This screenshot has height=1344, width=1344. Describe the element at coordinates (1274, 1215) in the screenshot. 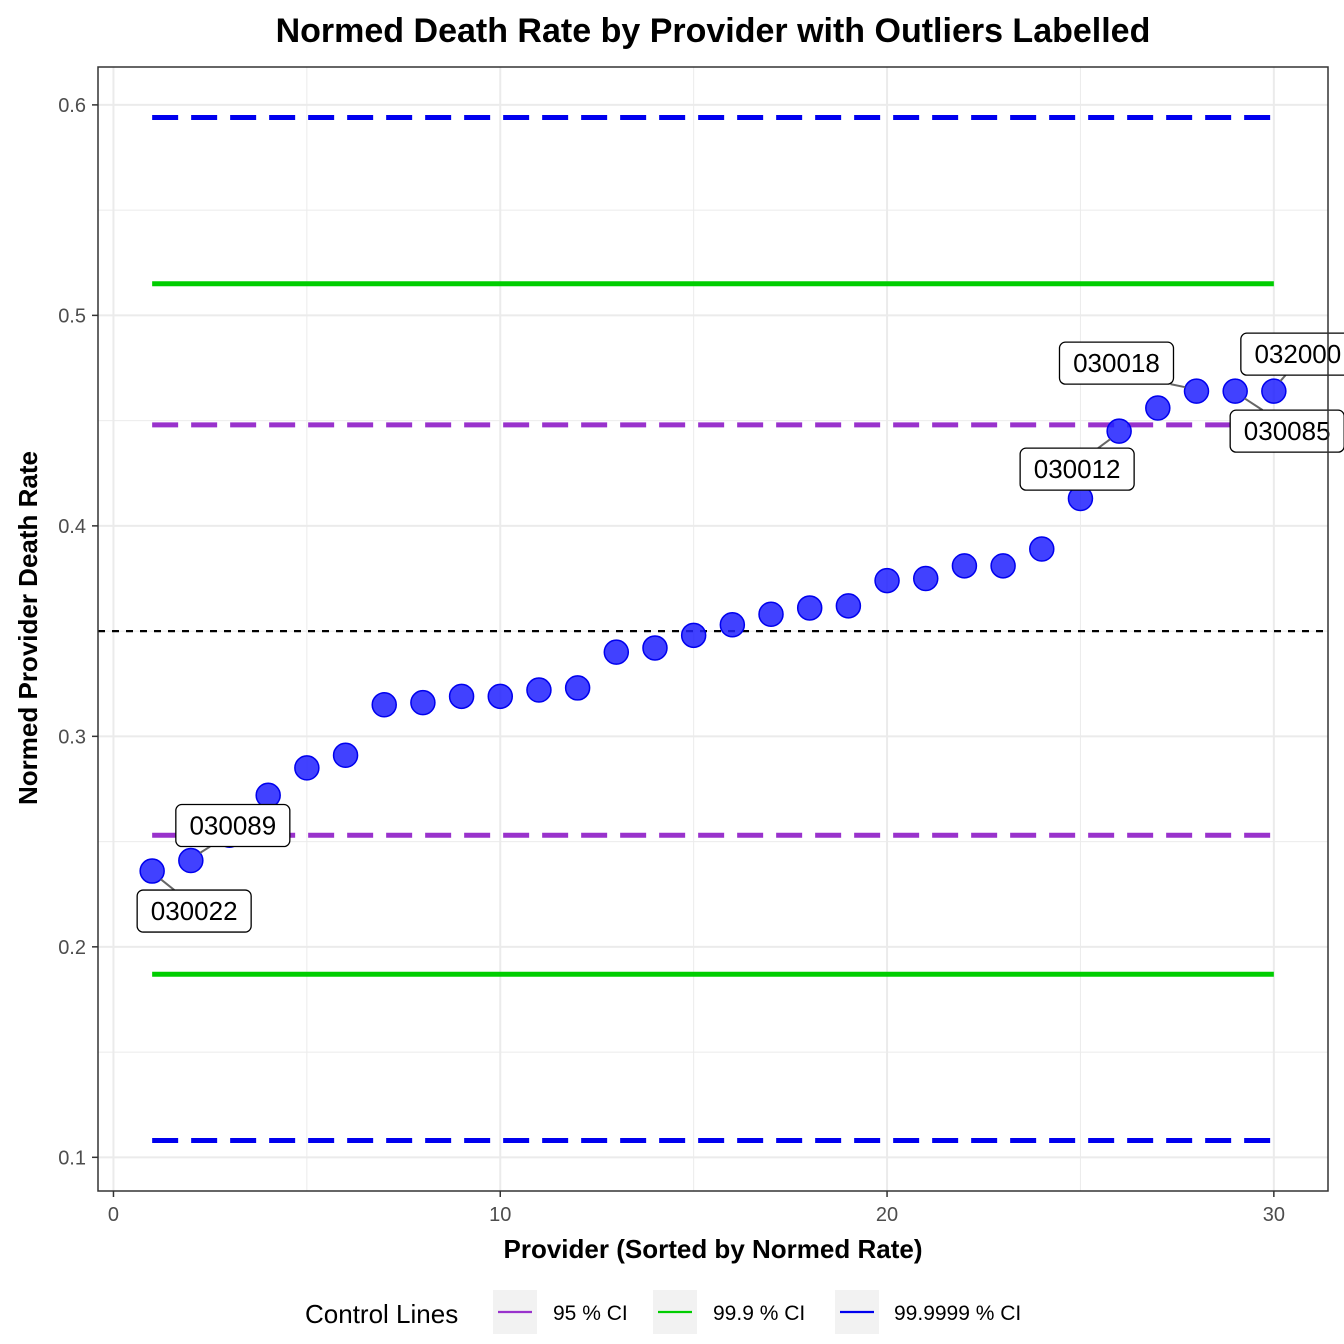

I see `x-tick-label: 30` at that location.